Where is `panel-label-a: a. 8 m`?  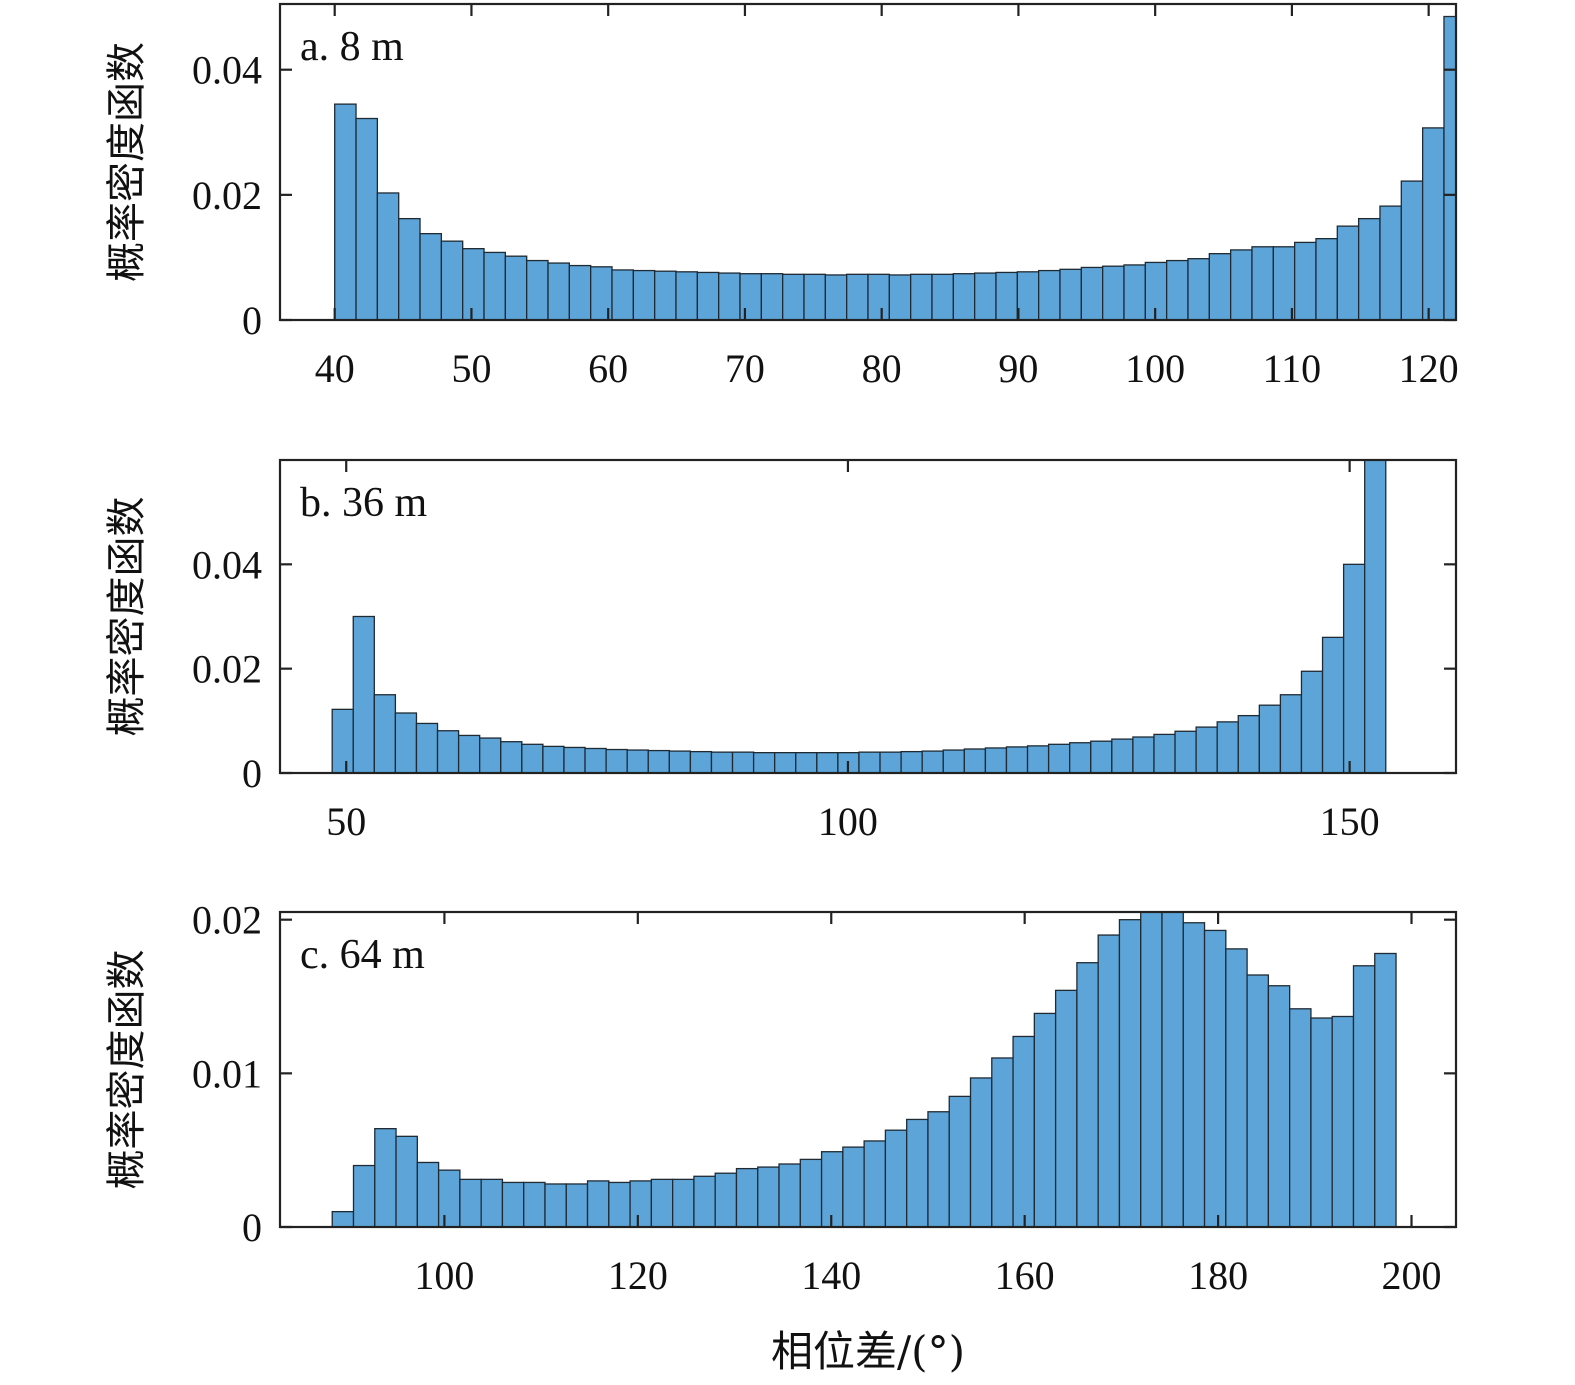 panel-label-a: a. 8 m is located at coordinates (352, 47).